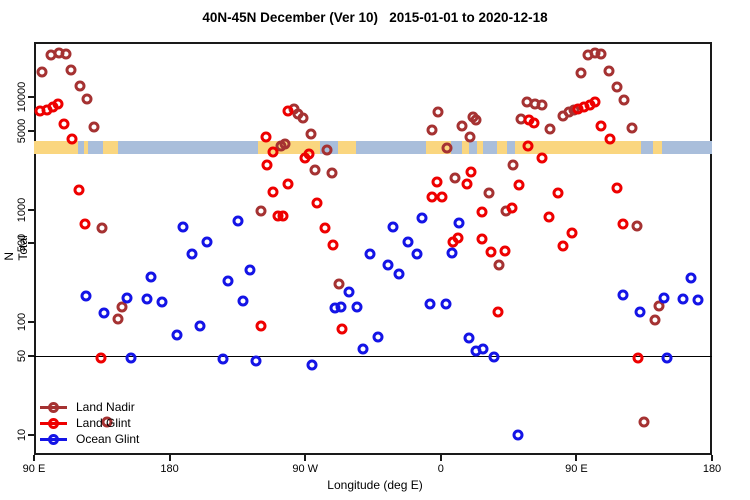 This screenshot has width=750, height=500. What do you see at coordinates (576, 469) in the screenshot?
I see `x-axis-tick-label: 90 E` at bounding box center [576, 469].